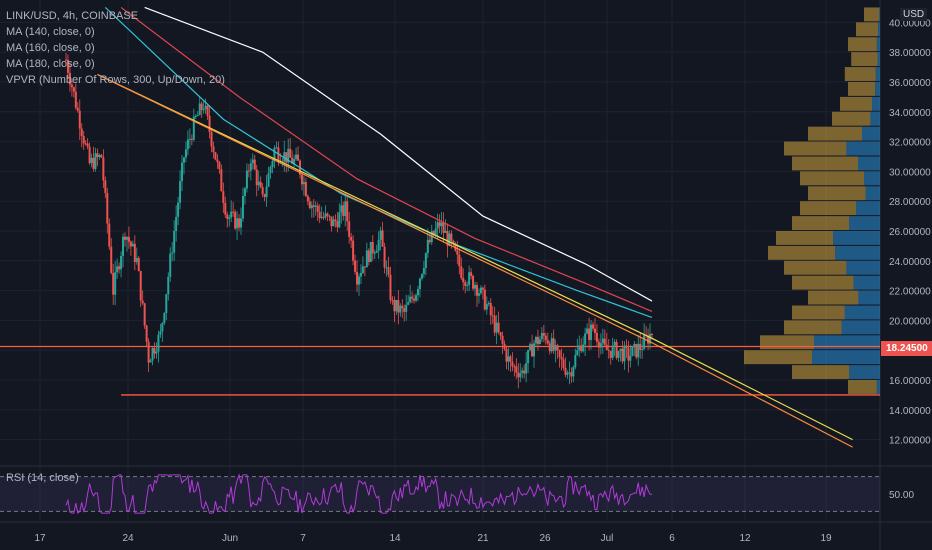 This screenshot has width=932, height=550. I want to click on rsi-label: RSI (14, close), so click(42, 478).